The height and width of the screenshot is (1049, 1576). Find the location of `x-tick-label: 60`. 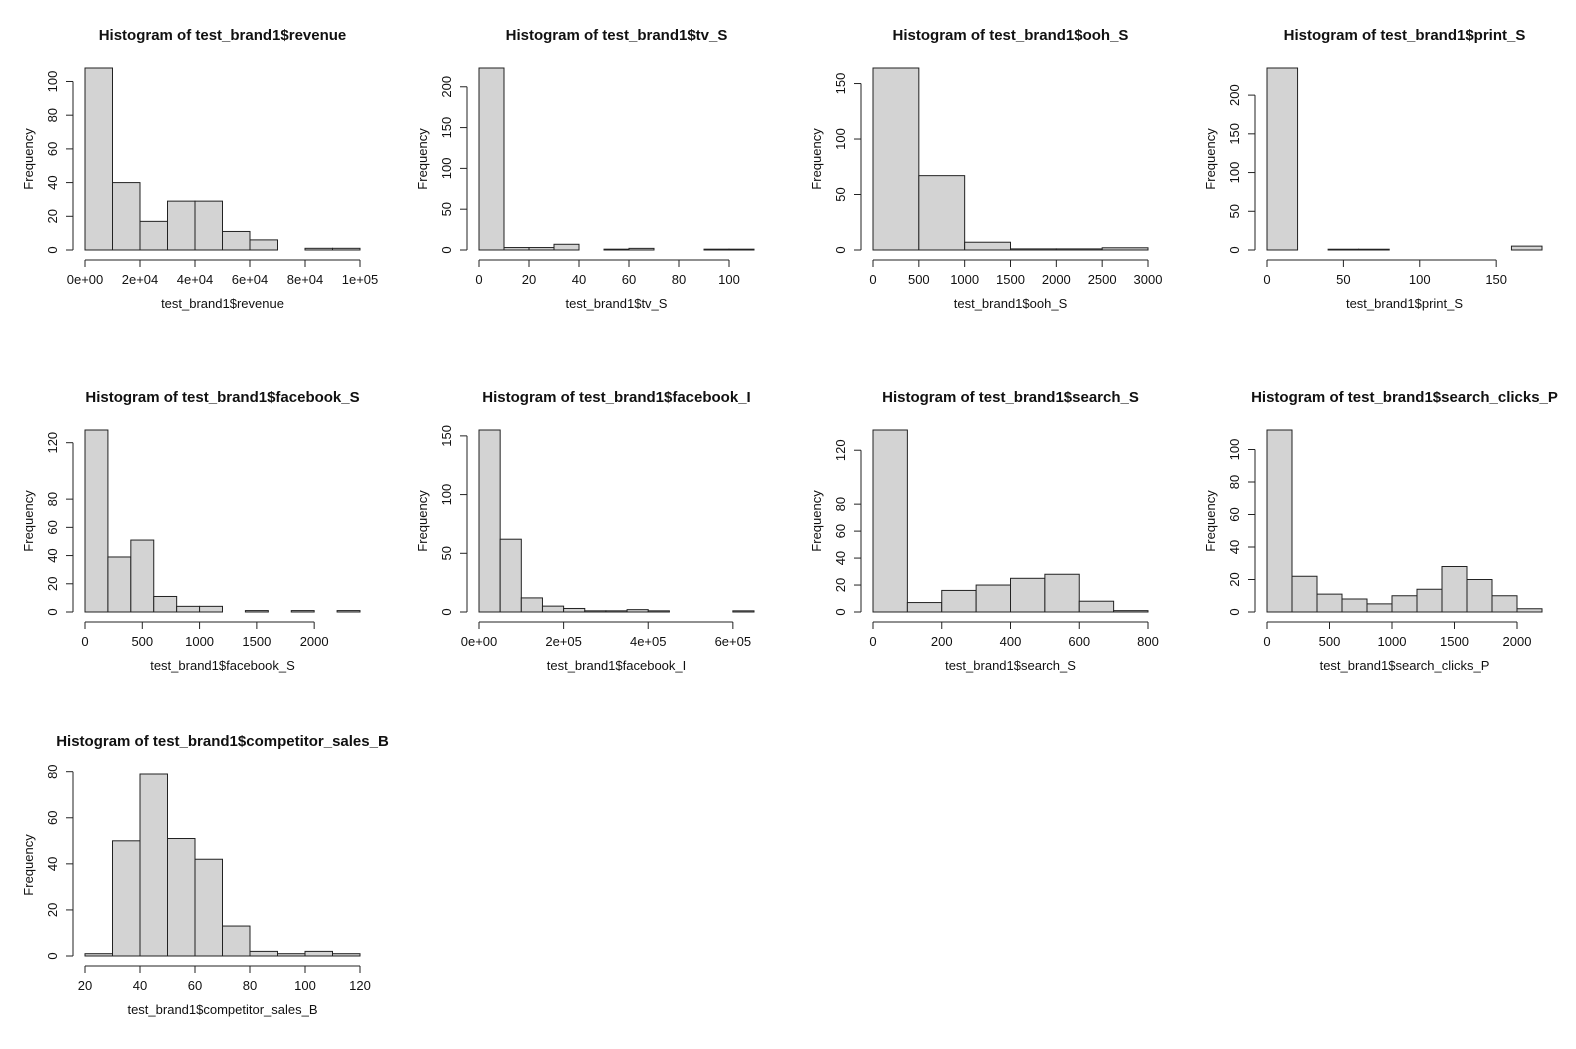

x-tick-label: 60 is located at coordinates (629, 279).